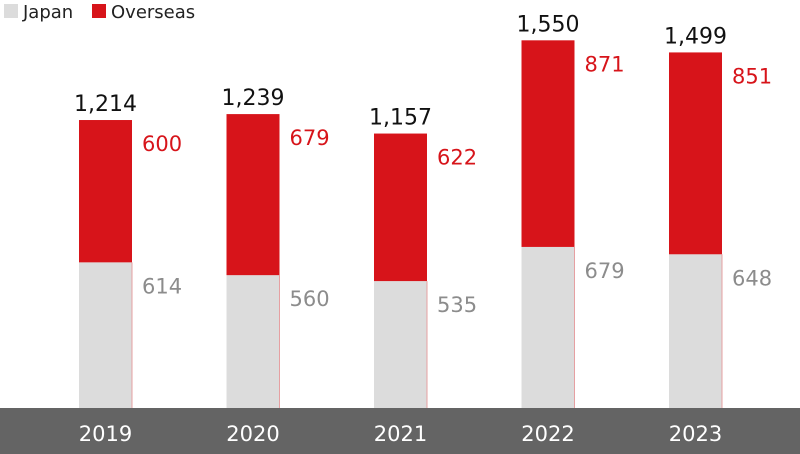  What do you see at coordinates (548, 24) in the screenshot?
I see `total-label-2022: 1,550` at bounding box center [548, 24].